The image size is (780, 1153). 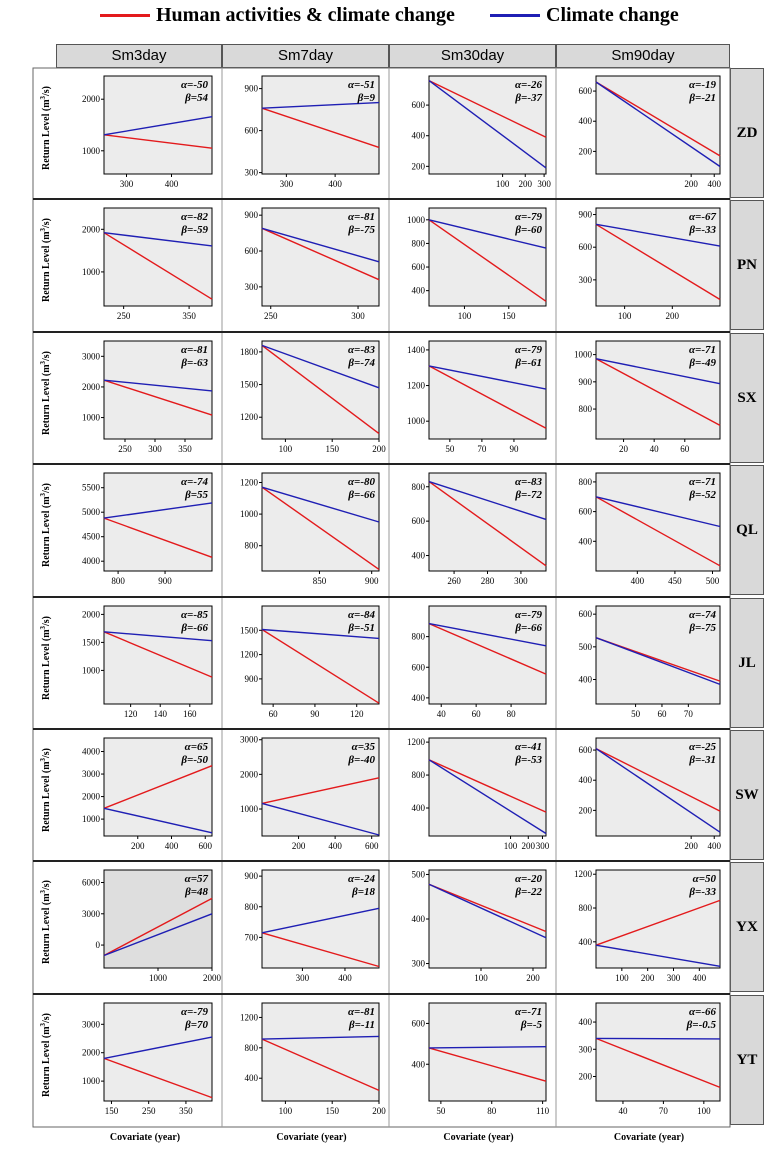 I want to click on panel-pn-sm3day, so click(x=158, y=257).